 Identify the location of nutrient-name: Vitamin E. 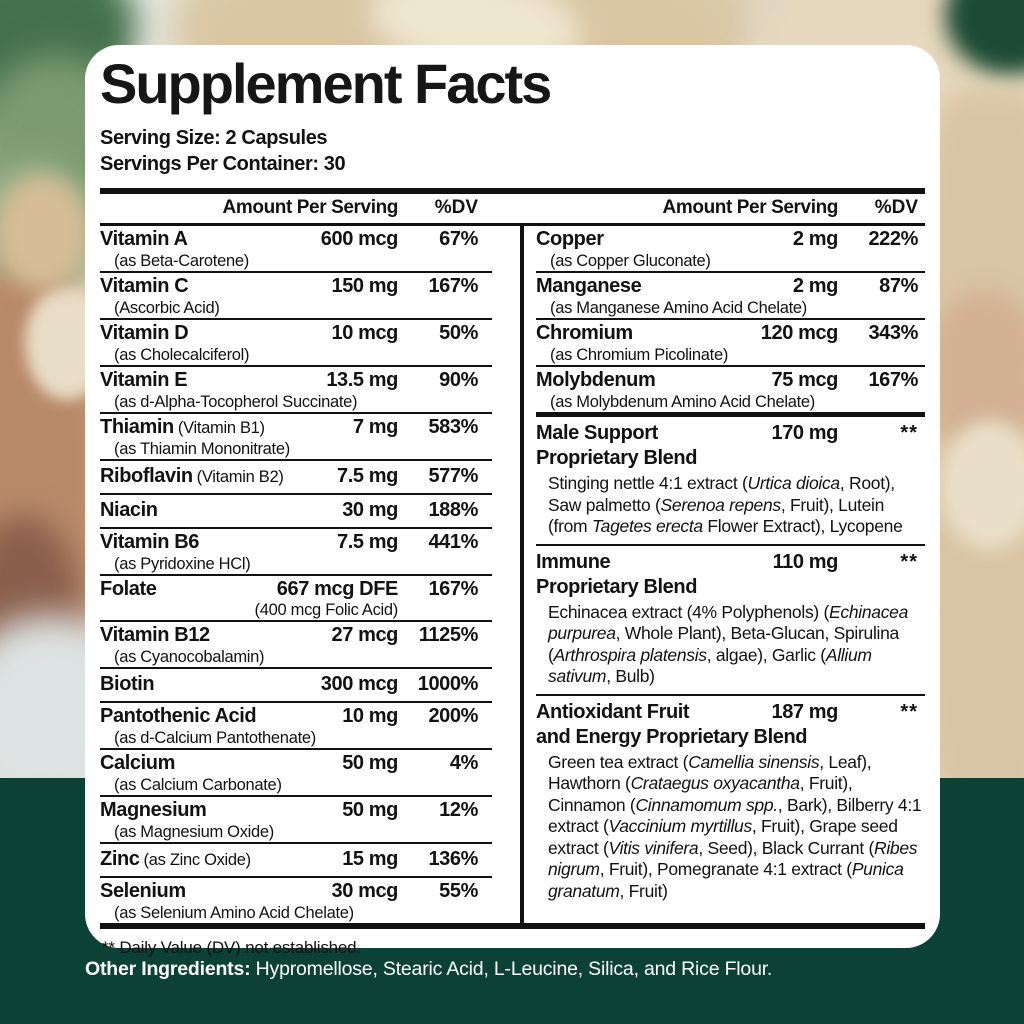
(144, 379).